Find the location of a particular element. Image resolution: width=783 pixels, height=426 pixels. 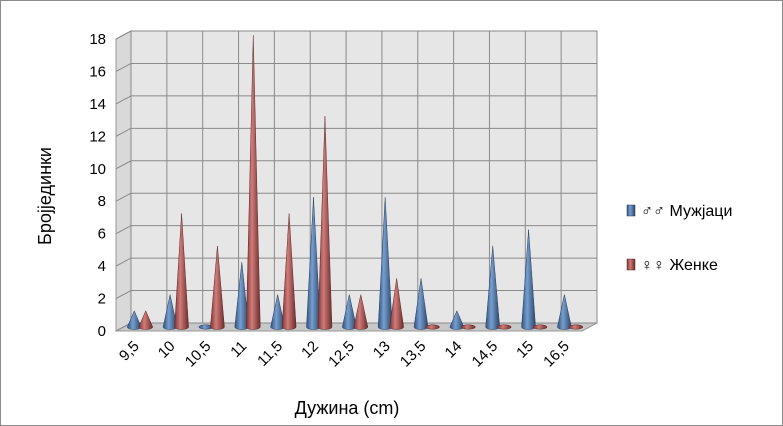

y-tick-label: 10 is located at coordinates (97, 169).